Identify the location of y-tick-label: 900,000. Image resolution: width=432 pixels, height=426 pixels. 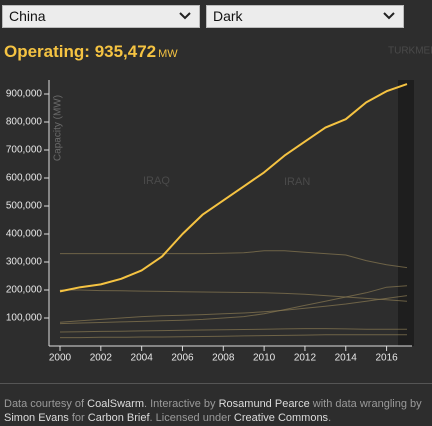
(24, 94).